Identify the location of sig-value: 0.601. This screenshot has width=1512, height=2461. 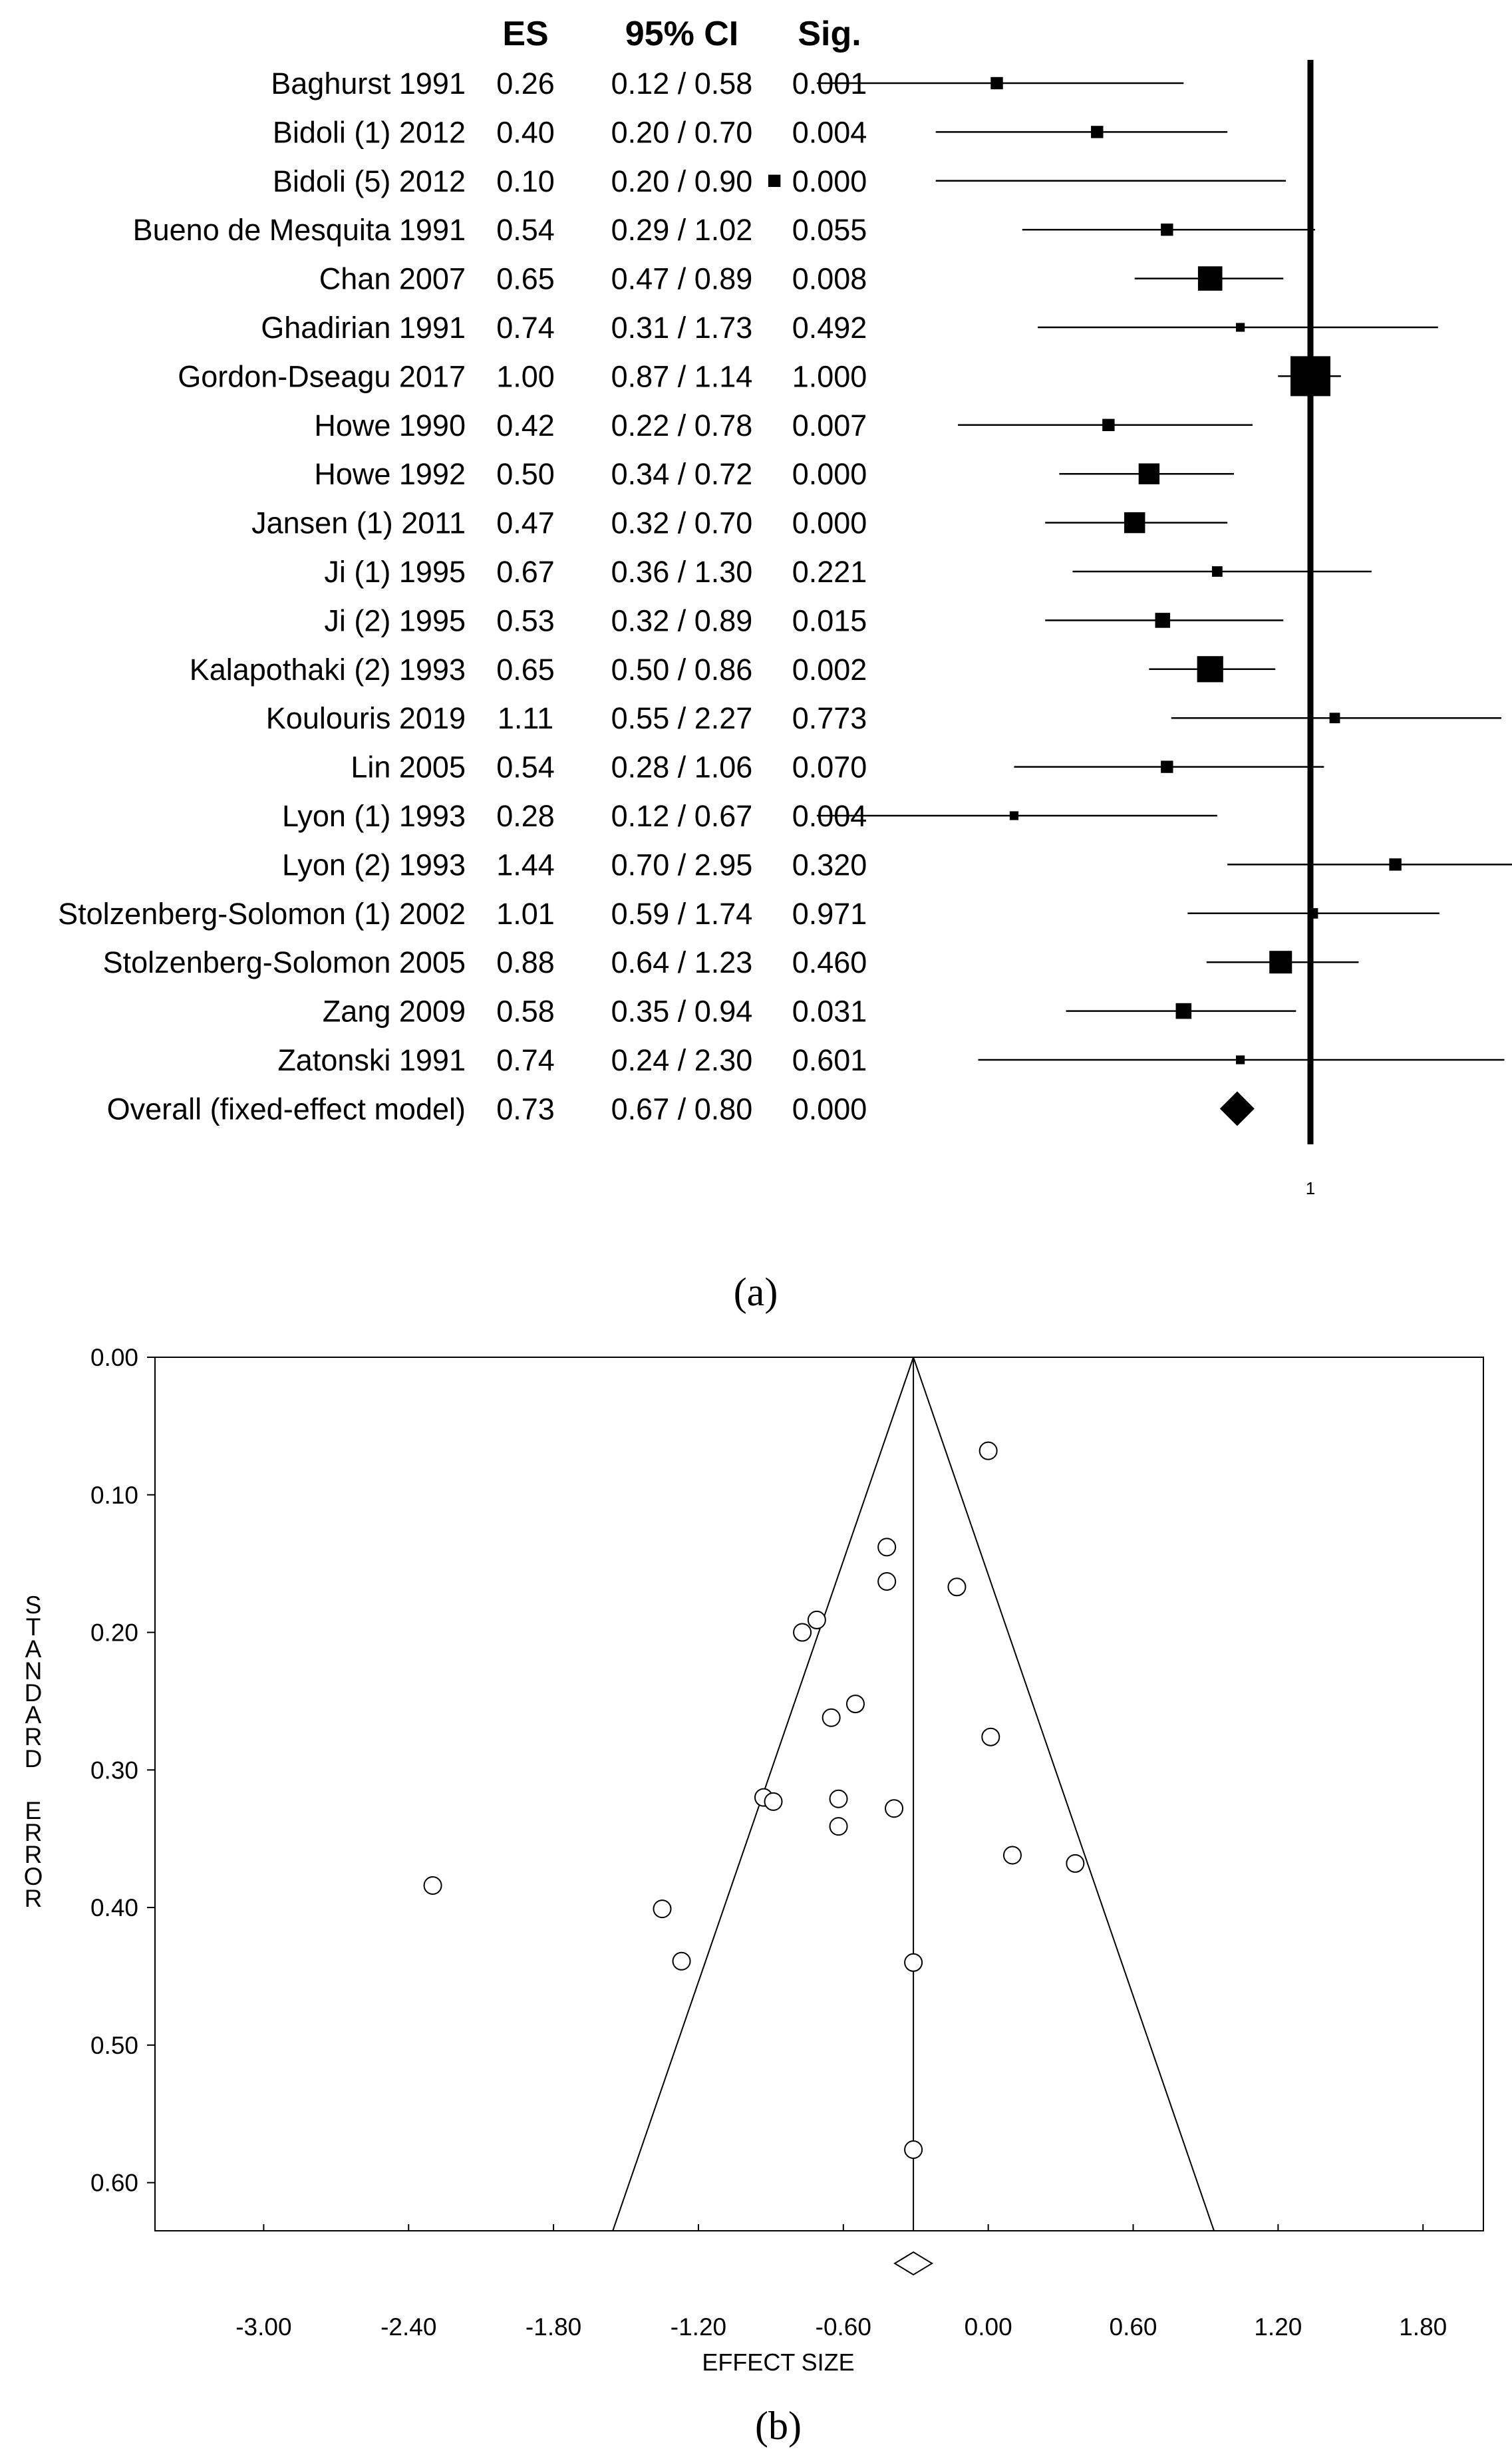
(829, 1060).